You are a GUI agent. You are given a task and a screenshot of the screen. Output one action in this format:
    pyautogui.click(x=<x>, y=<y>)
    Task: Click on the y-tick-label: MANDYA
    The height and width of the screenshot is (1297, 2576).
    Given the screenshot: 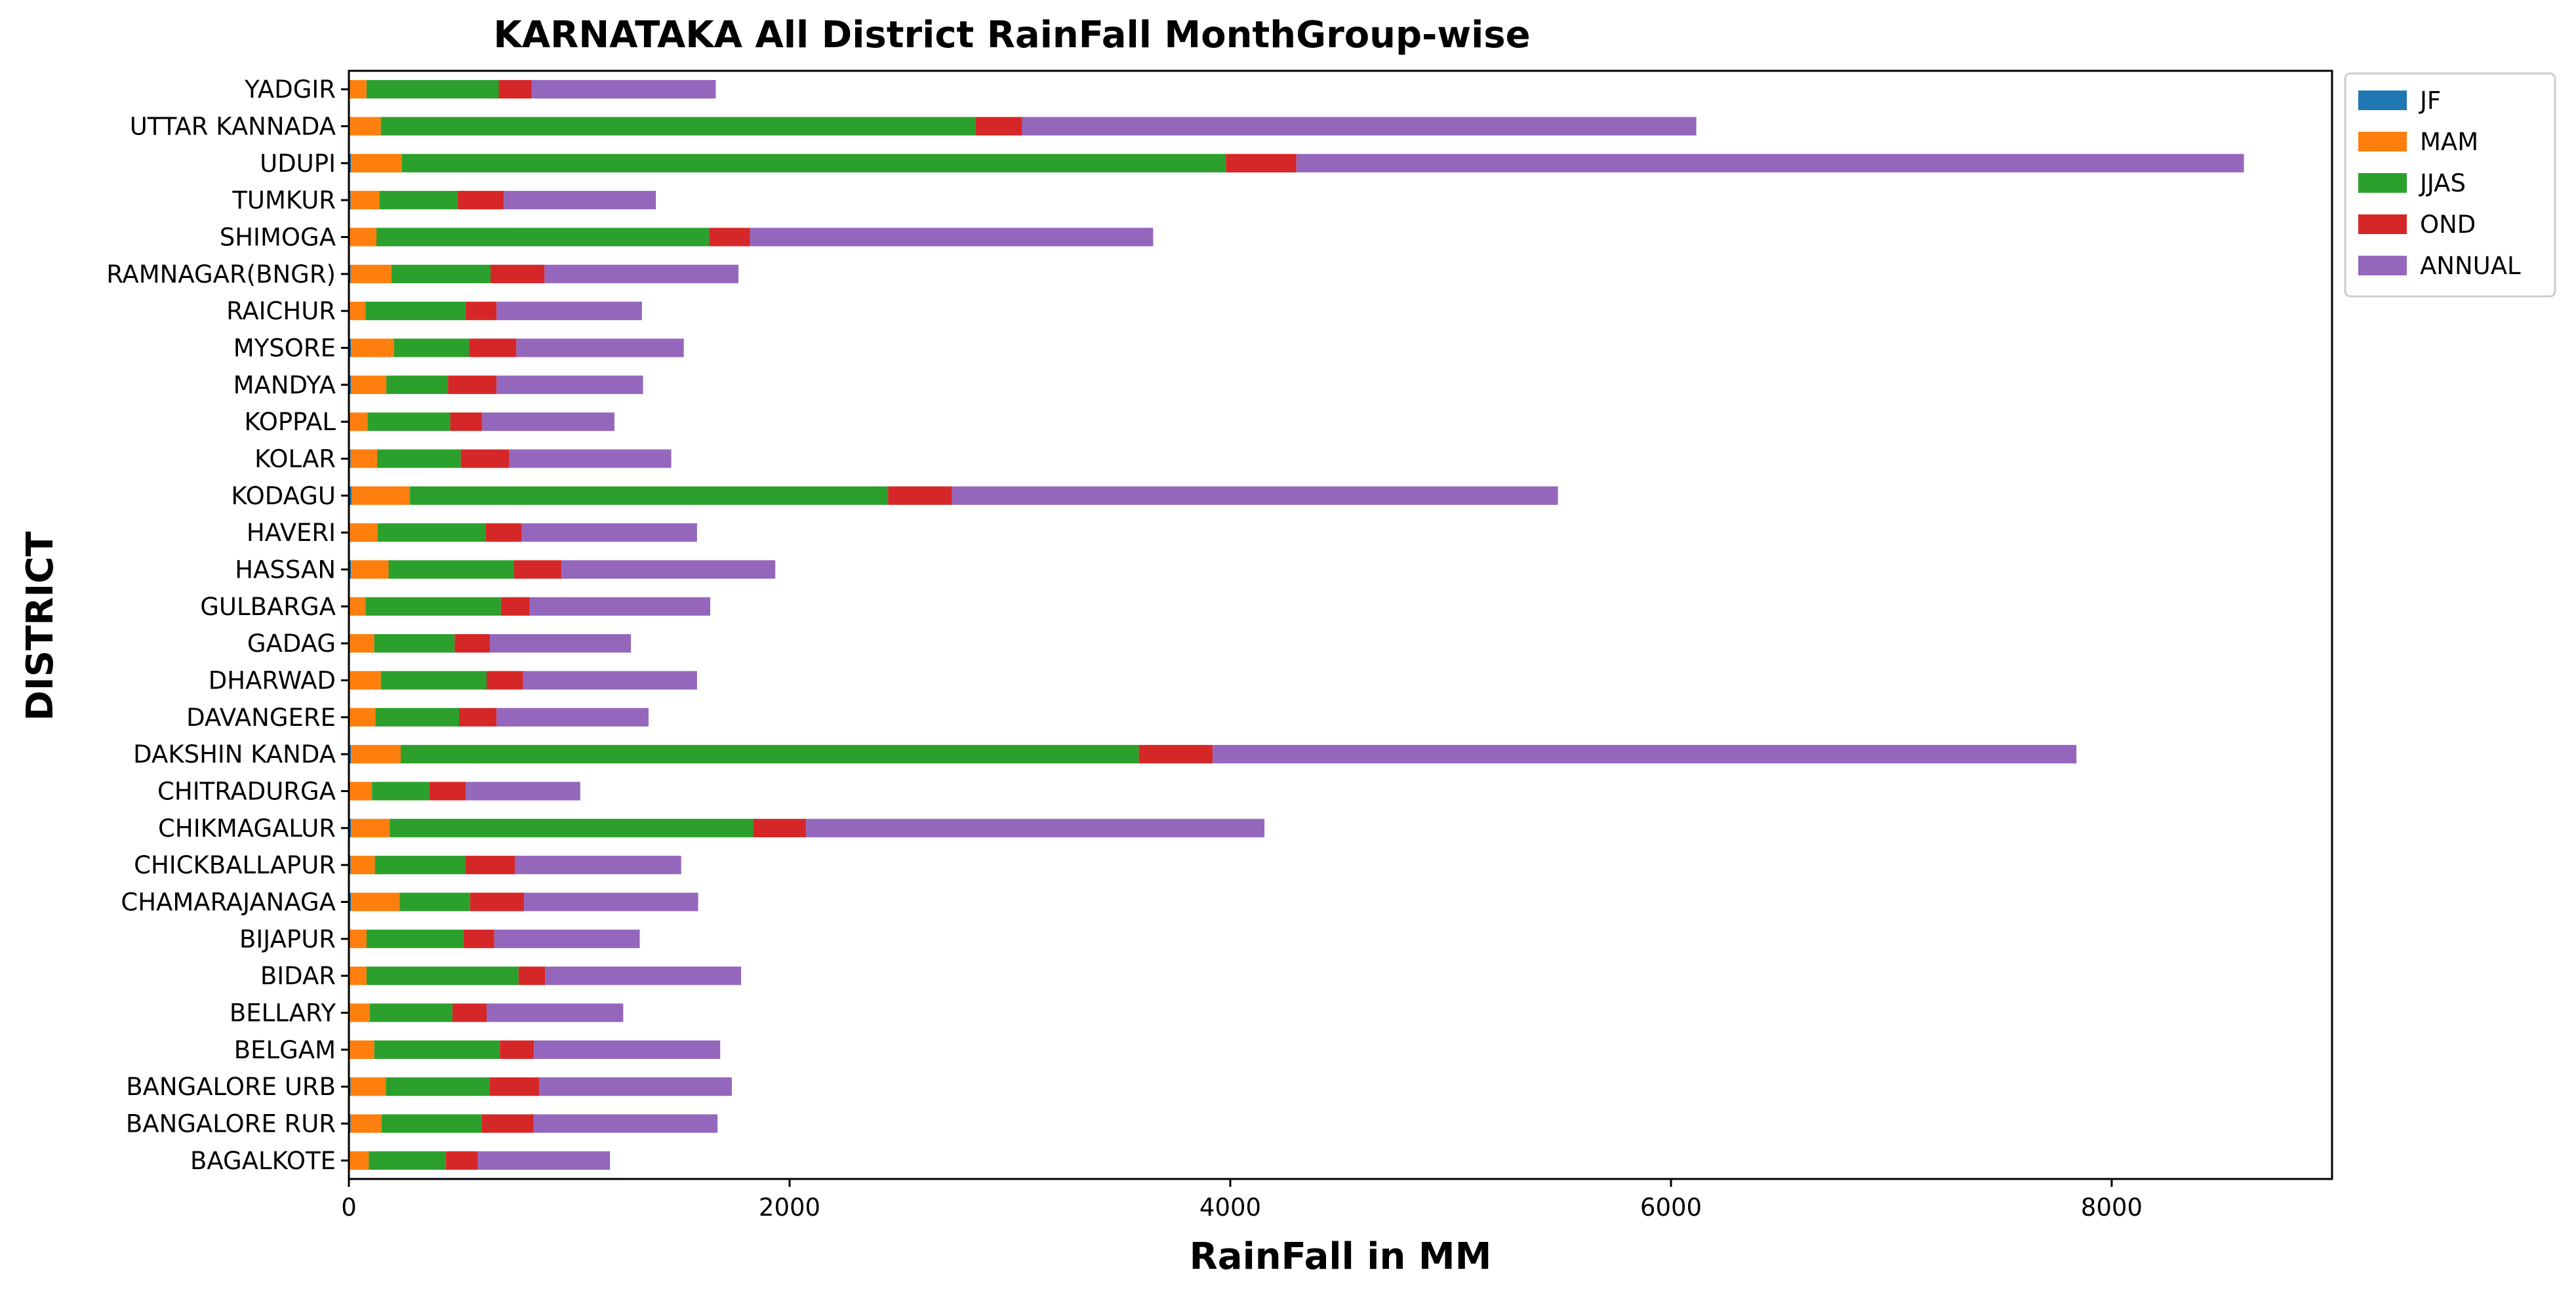 What is the action you would take?
    pyautogui.click(x=284, y=385)
    